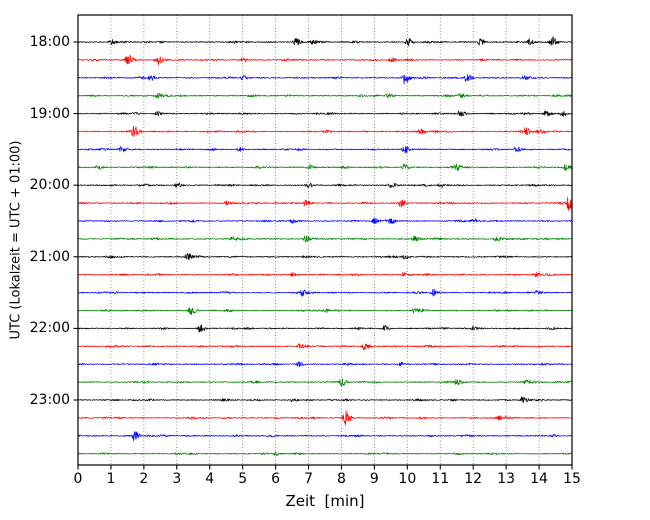  What do you see at coordinates (341, 479) in the screenshot?
I see `x-tick-label: 8` at bounding box center [341, 479].